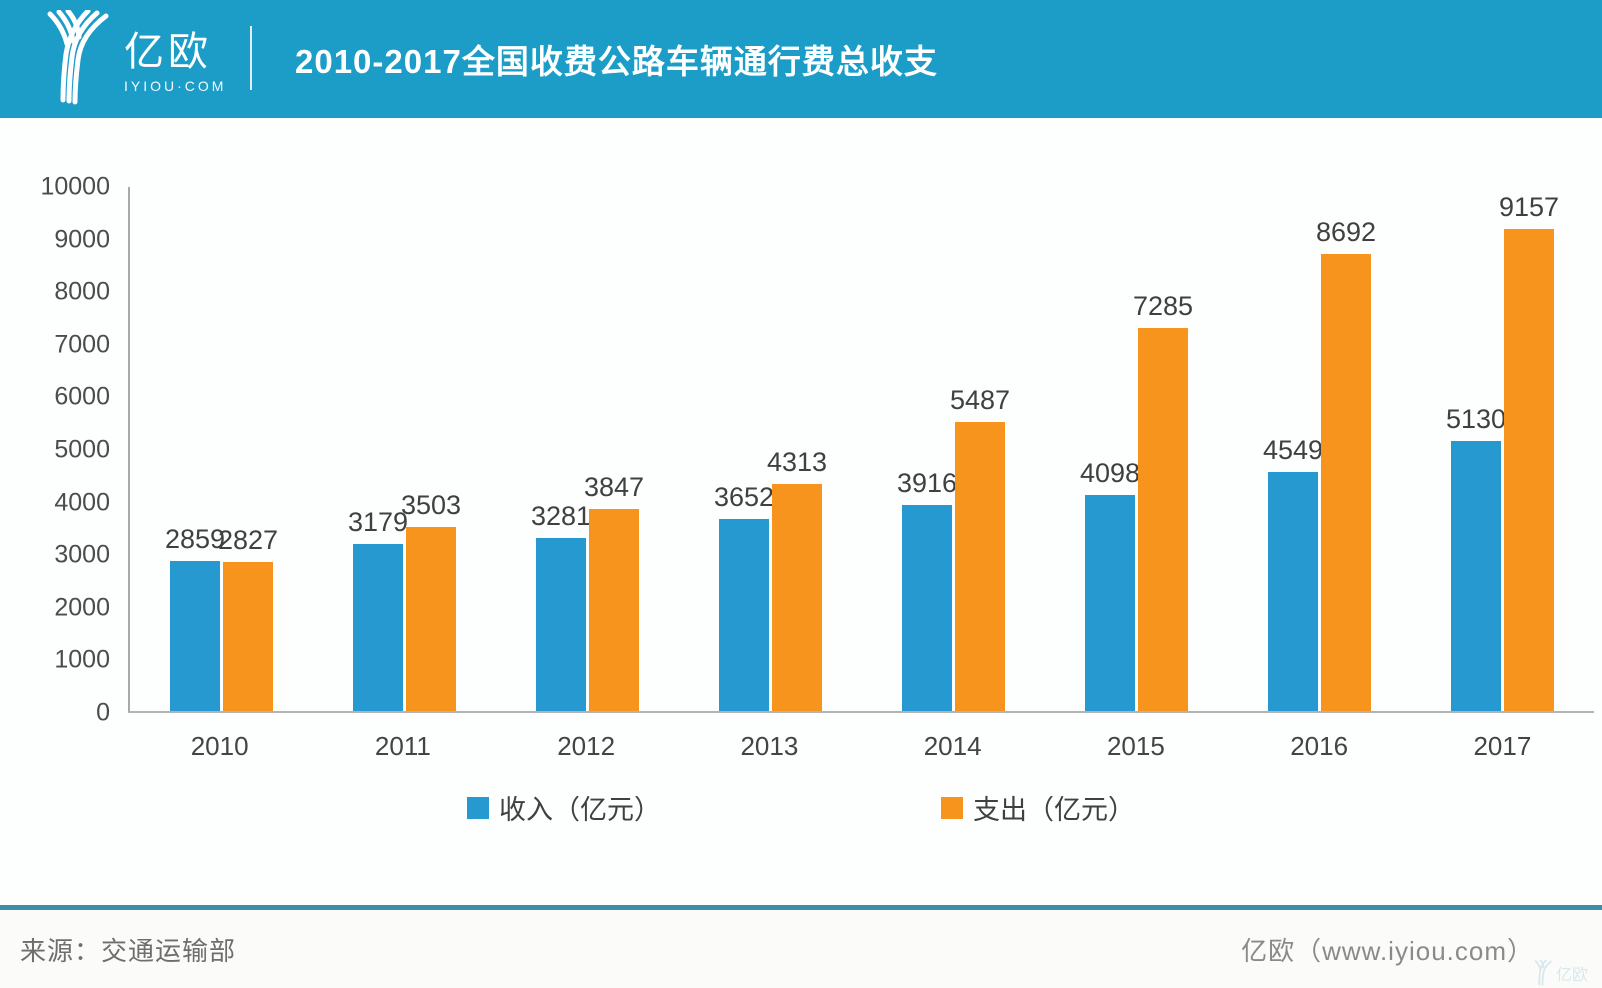 Image resolution: width=1602 pixels, height=988 pixels. Describe the element at coordinates (82, 239) in the screenshot. I see `y-tick-label: 9000` at that location.